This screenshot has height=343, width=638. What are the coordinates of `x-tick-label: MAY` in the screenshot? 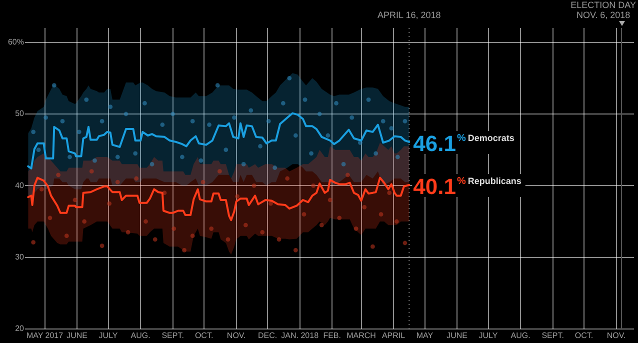 It's located at (425, 335).